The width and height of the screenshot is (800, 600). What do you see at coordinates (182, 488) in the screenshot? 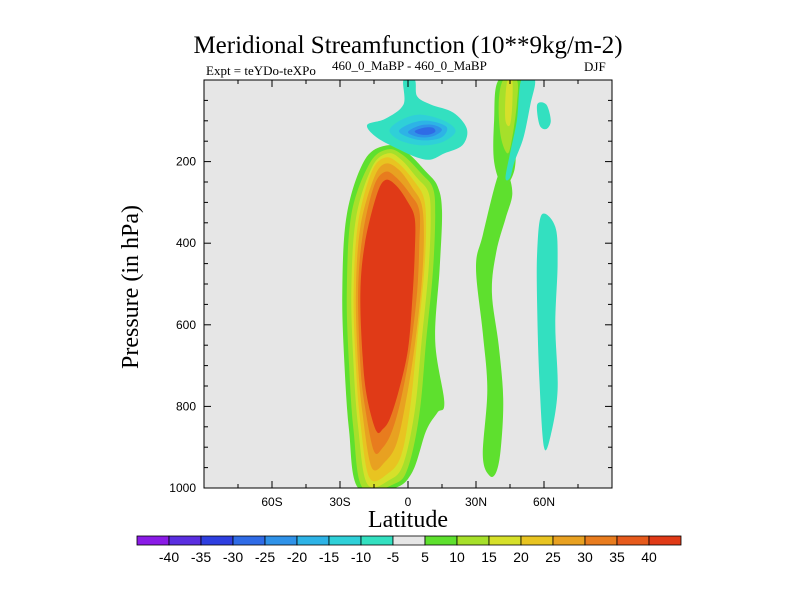
I see `y-tick-label: 1000` at bounding box center [182, 488].